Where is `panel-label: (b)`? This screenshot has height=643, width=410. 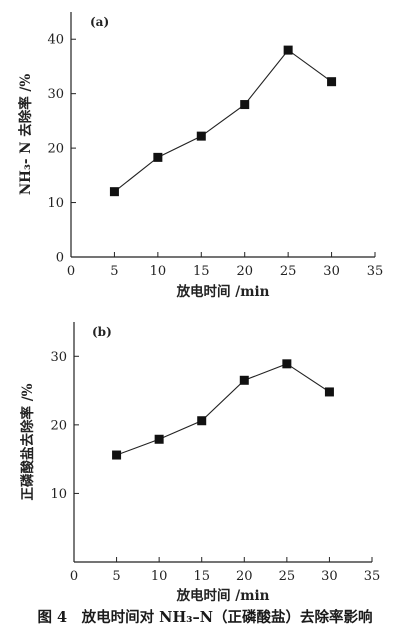 panel-label: (b) is located at coordinates (102, 332).